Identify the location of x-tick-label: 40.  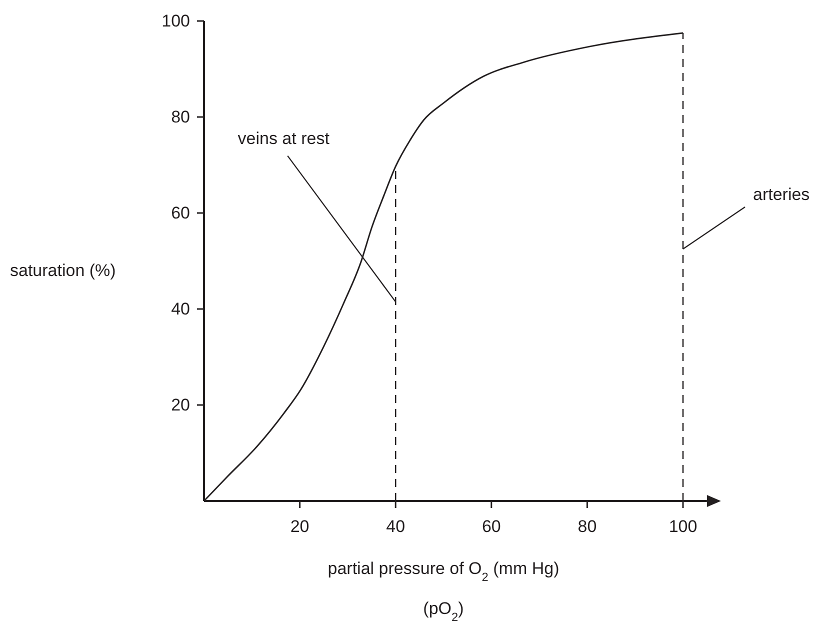
(396, 526).